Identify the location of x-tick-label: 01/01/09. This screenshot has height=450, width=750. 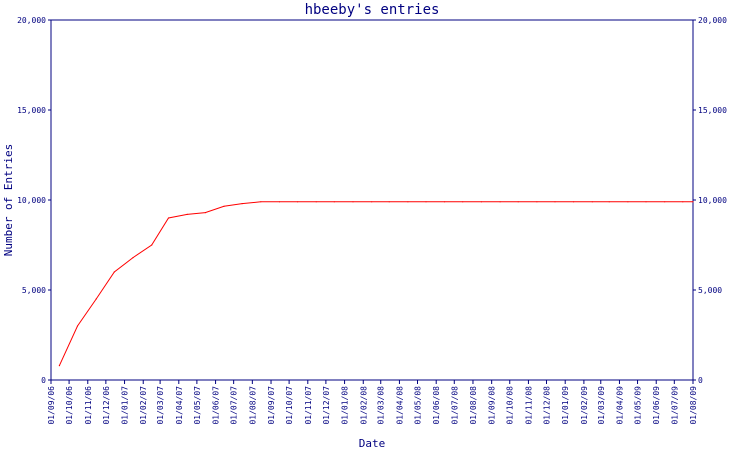
(565, 405).